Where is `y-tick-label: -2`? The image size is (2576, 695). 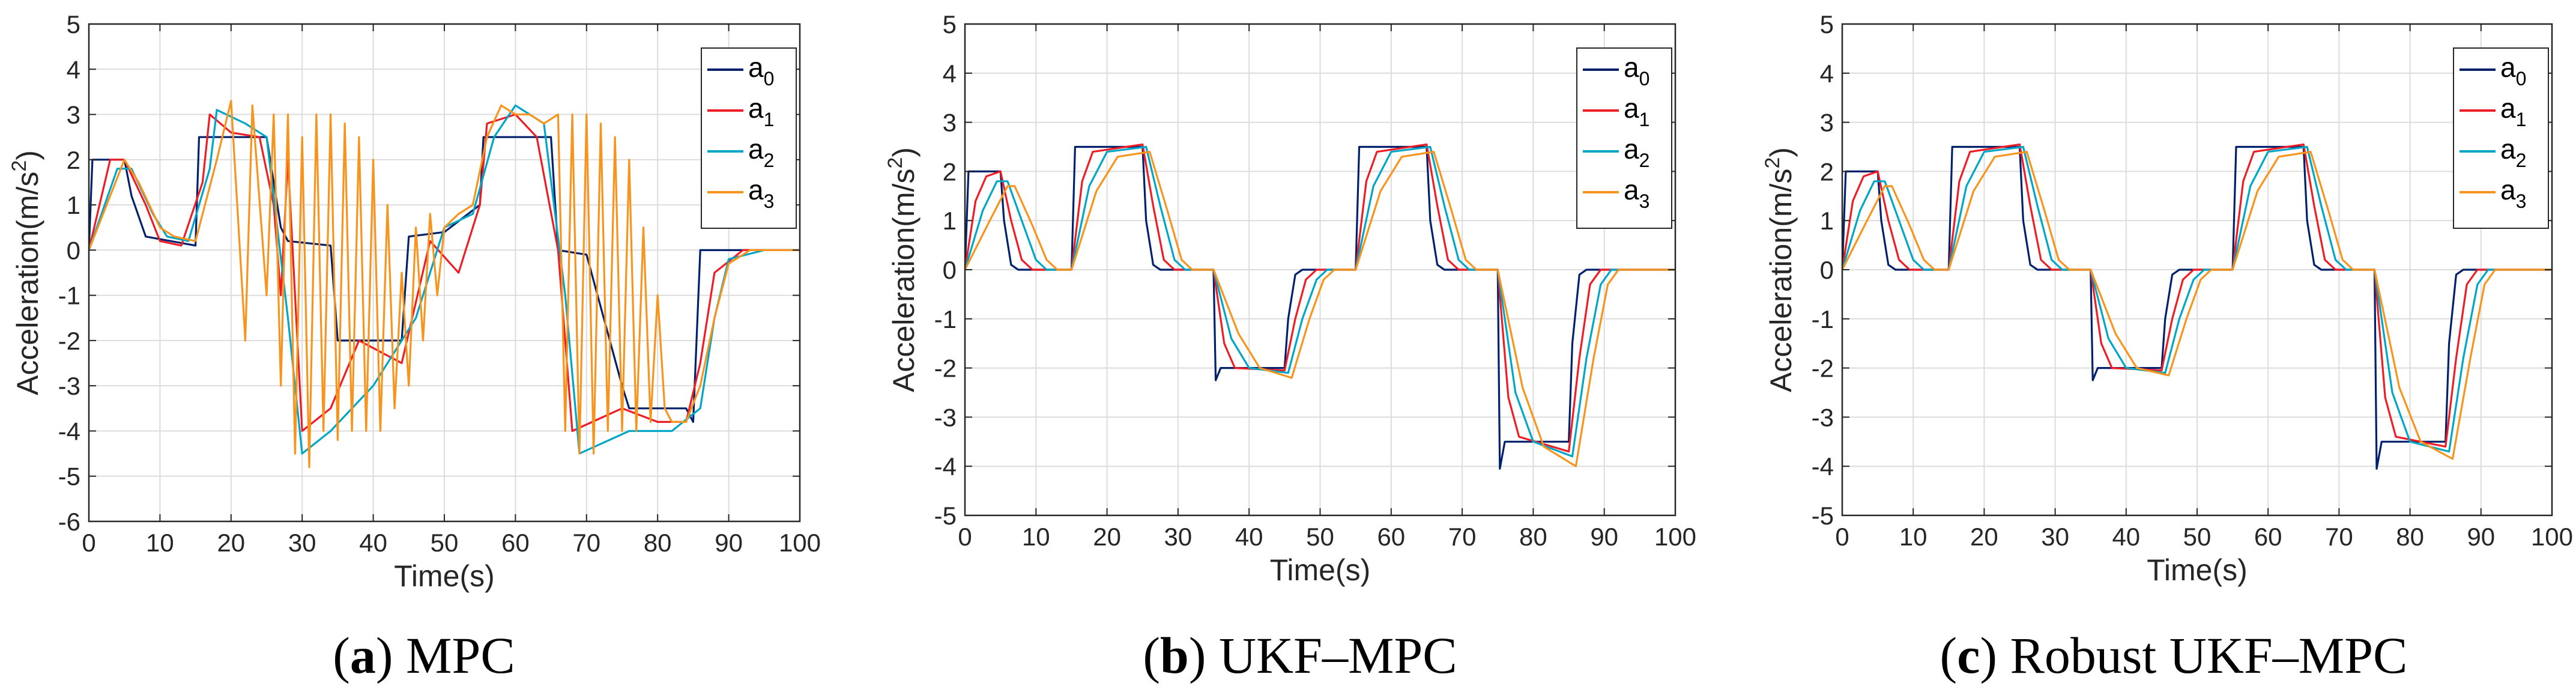
y-tick-label: -2 is located at coordinates (945, 368).